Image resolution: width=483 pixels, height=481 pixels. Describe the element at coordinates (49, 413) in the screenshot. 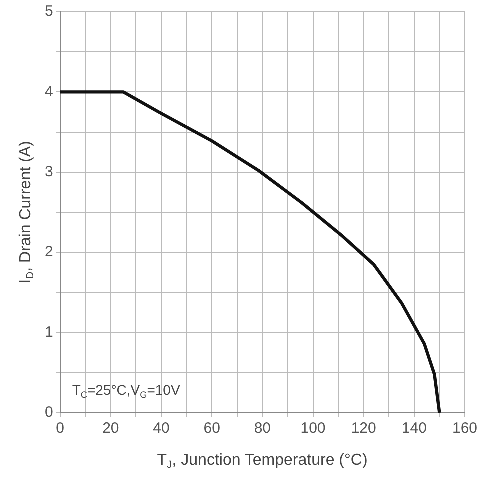

I see `y-tick-label: 0` at that location.